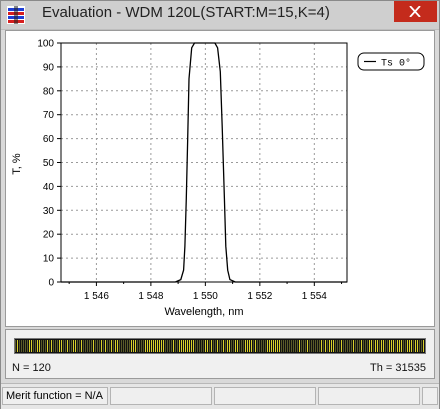 The image size is (440, 409). What do you see at coordinates (49, 163) in the screenshot?
I see `y-tick-label: 50` at bounding box center [49, 163].